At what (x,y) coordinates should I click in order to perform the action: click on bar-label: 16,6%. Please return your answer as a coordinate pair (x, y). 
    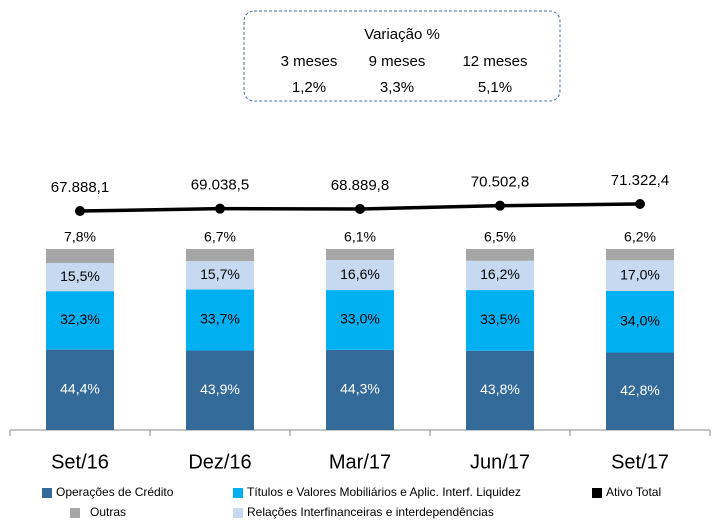
    Looking at the image, I should click on (360, 274).